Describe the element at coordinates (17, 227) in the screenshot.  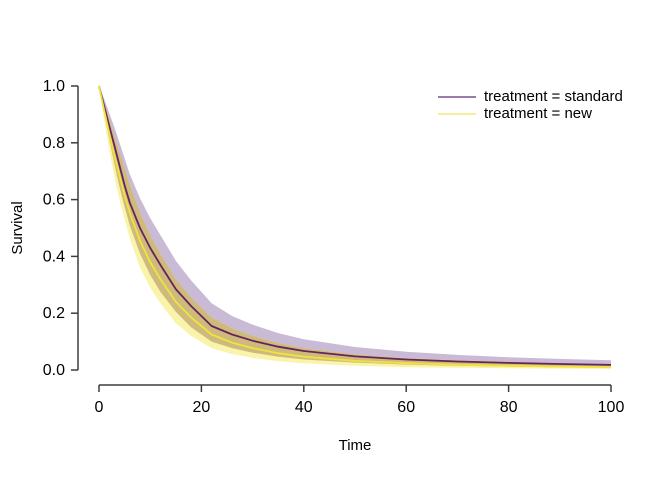
I see `y-axis-title: Survival` at that location.